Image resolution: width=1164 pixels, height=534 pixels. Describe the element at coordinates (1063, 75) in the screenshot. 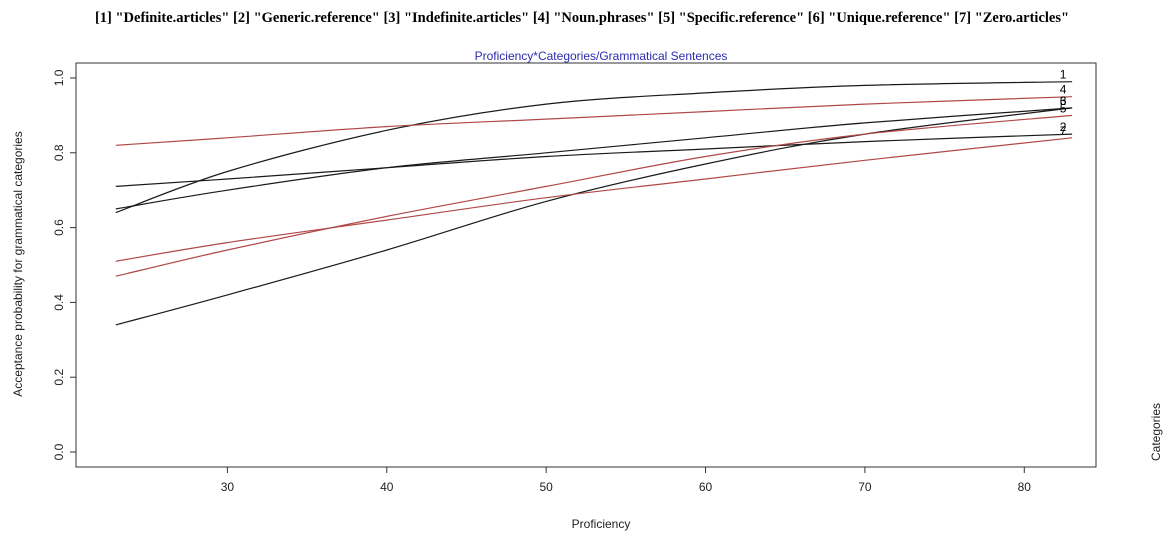

I see `curve-label-1: 1` at that location.